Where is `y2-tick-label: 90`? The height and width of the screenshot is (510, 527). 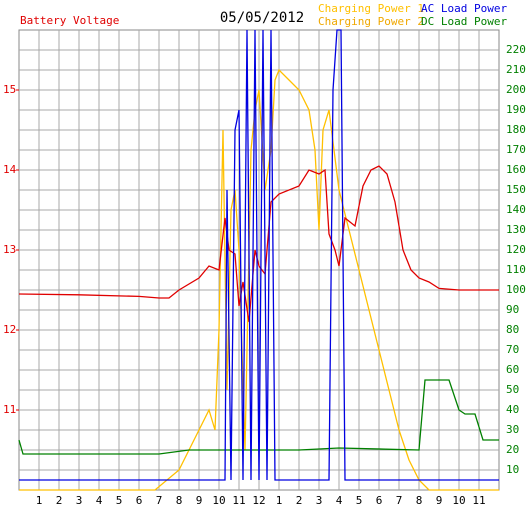 y2-tick-label: 90 is located at coordinates (512, 309).